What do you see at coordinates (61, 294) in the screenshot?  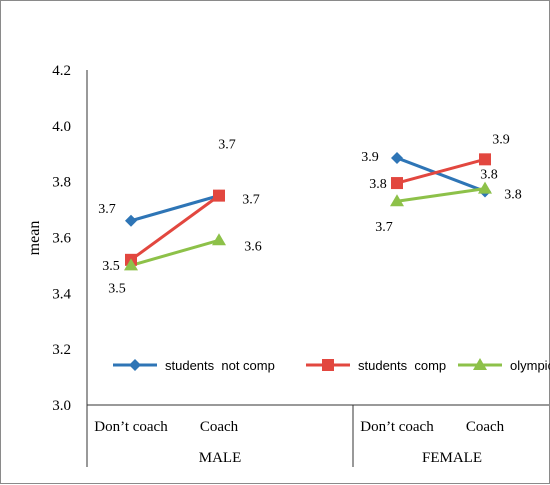 I see `y-tick-label: 3.4` at bounding box center [61, 294].